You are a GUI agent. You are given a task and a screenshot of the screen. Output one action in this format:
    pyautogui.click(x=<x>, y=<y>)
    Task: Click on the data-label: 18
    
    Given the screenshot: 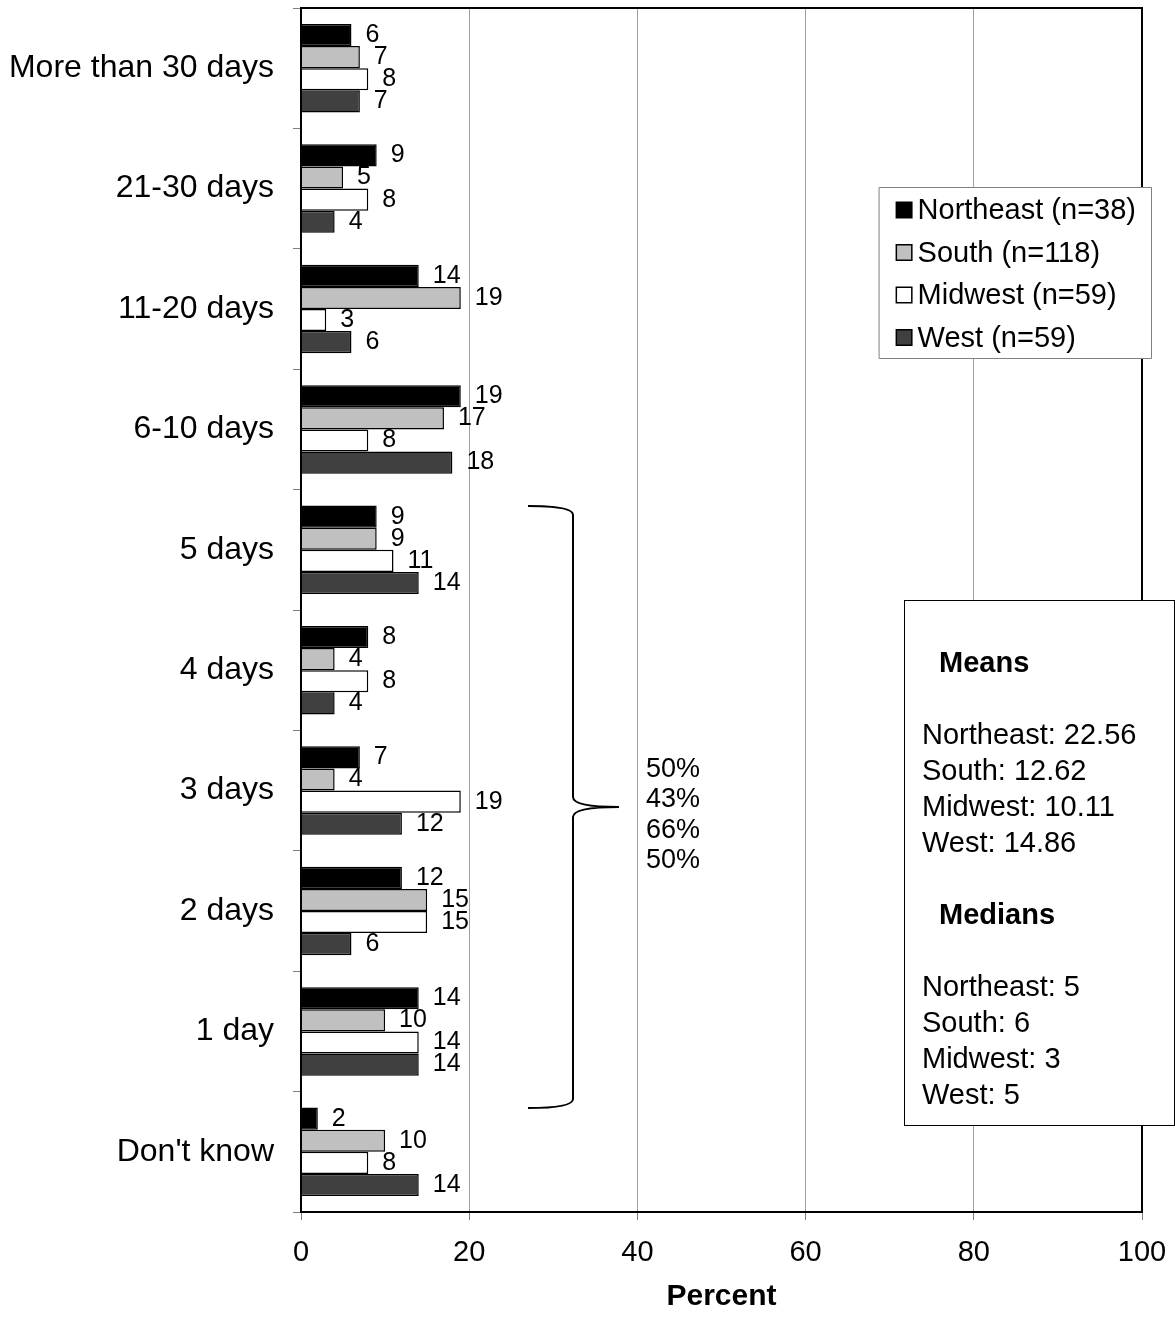 What is the action you would take?
    pyautogui.click(x=480, y=460)
    